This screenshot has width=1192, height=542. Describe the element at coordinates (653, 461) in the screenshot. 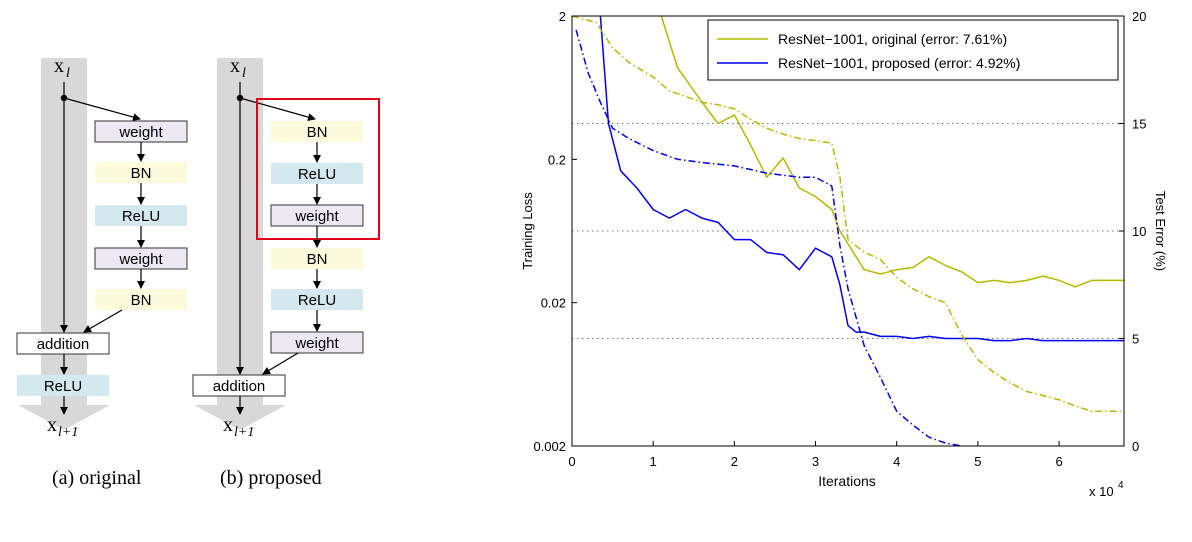

I see `x-tick-label-1: 1` at that location.